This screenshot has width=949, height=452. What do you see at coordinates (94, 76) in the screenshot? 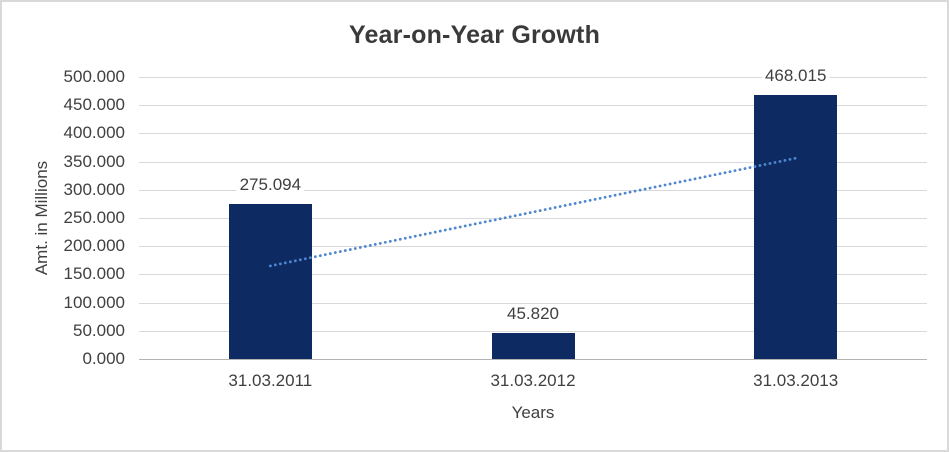
I see `y-tick-label: 500.000` at bounding box center [94, 76].